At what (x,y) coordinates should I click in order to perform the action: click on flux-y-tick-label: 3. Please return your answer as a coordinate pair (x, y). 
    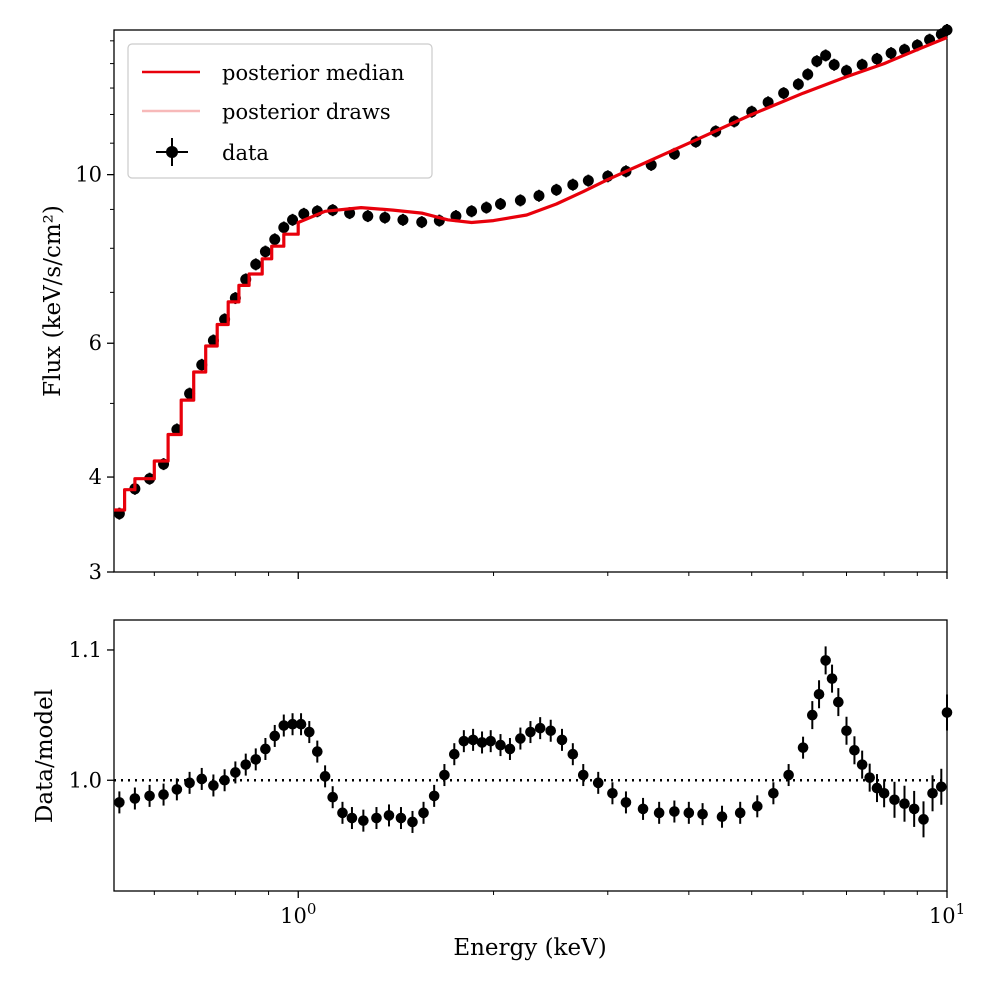
    Looking at the image, I should click on (95, 572).